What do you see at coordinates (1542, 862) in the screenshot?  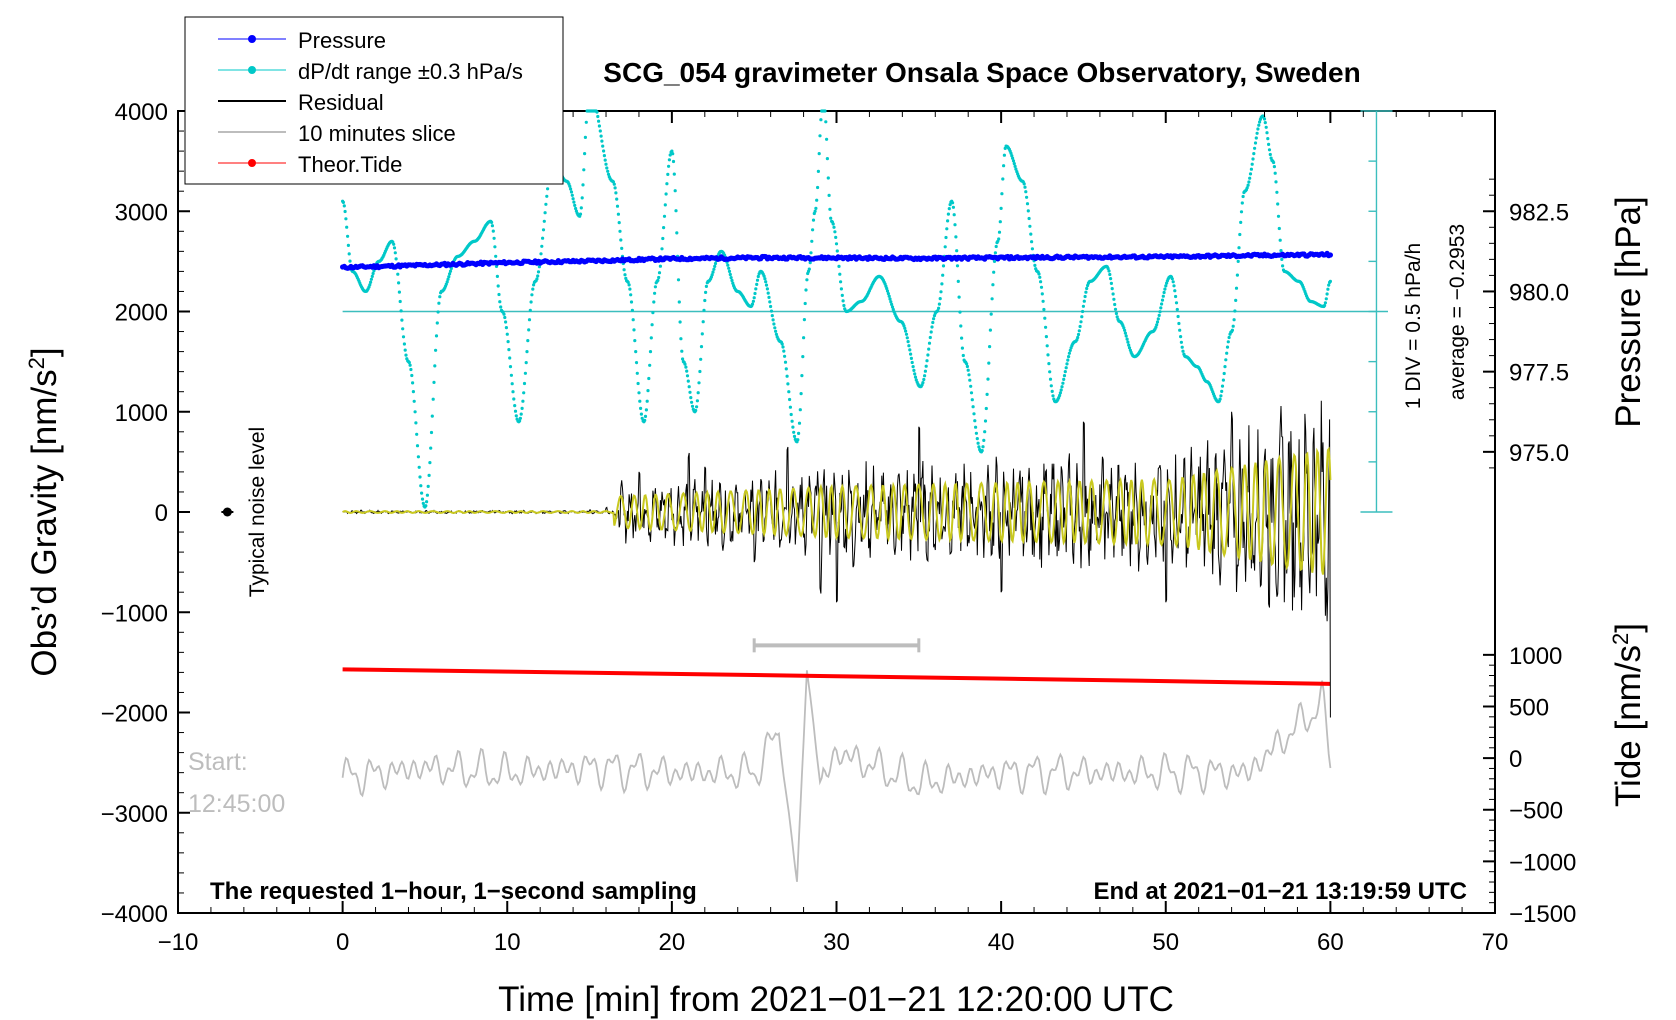 I see `tide-tick-label: −1000` at bounding box center [1542, 862].